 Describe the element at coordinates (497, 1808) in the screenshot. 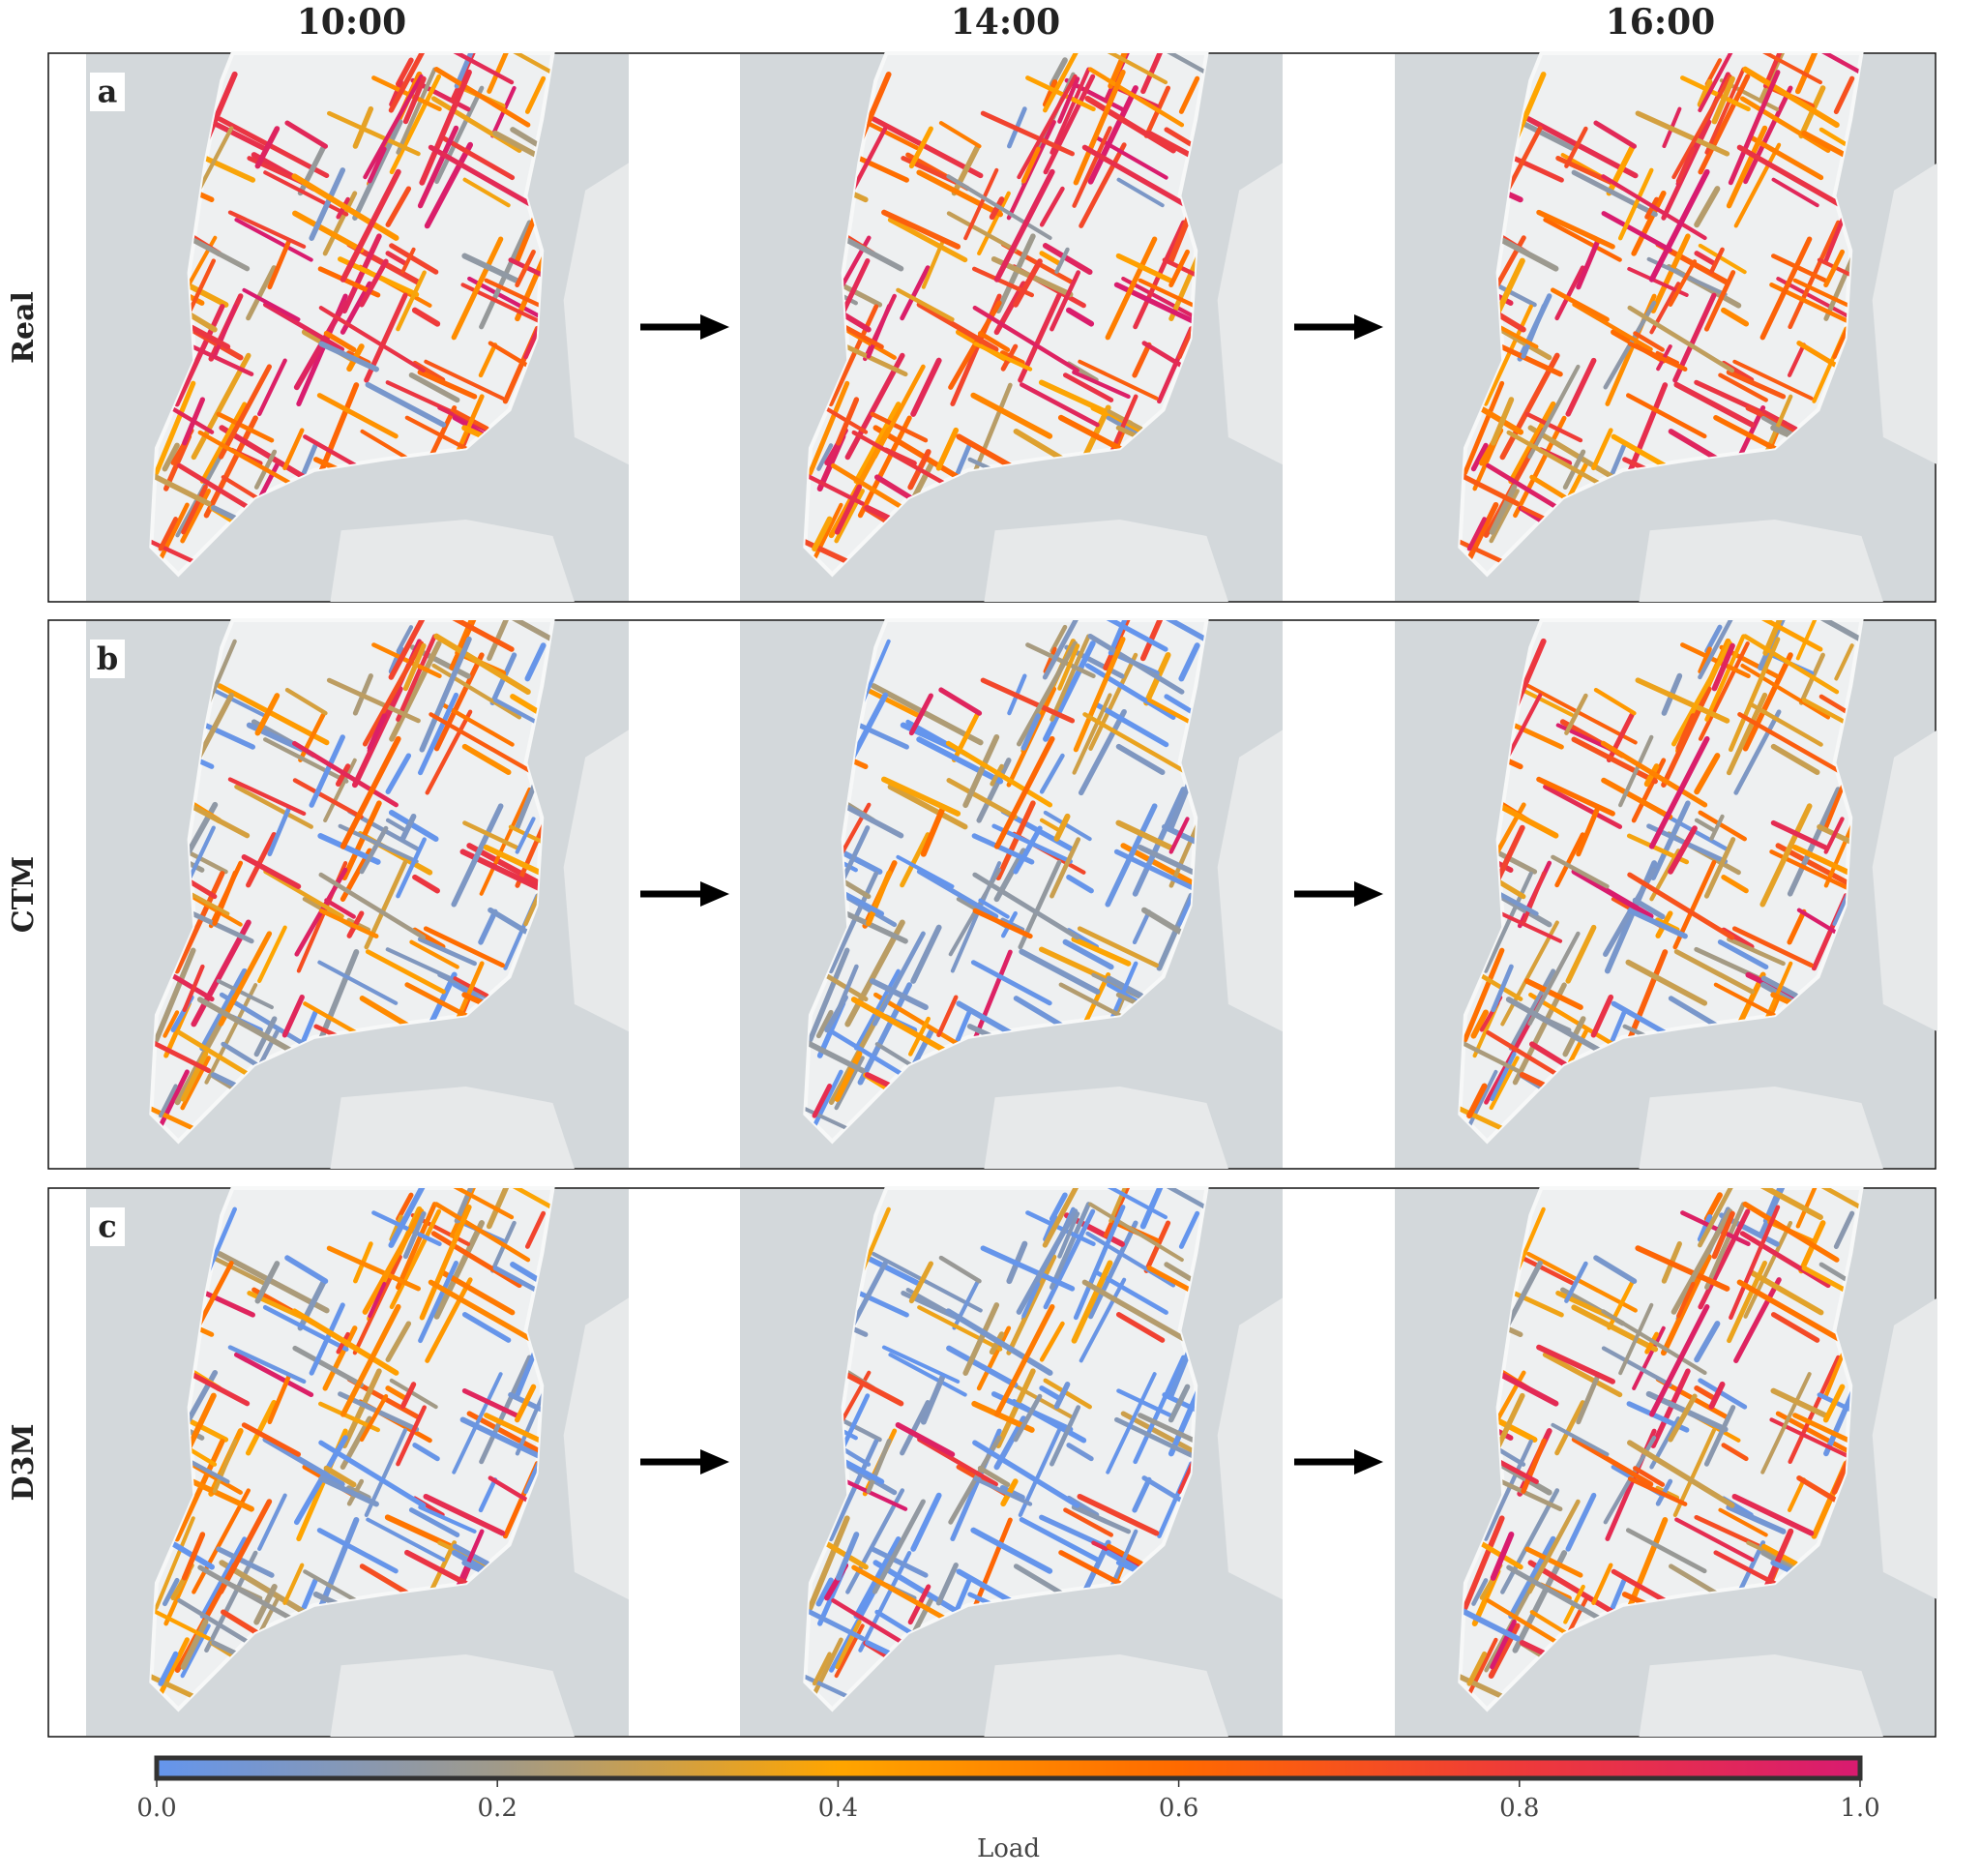

I see `tick-label: 0.2` at that location.